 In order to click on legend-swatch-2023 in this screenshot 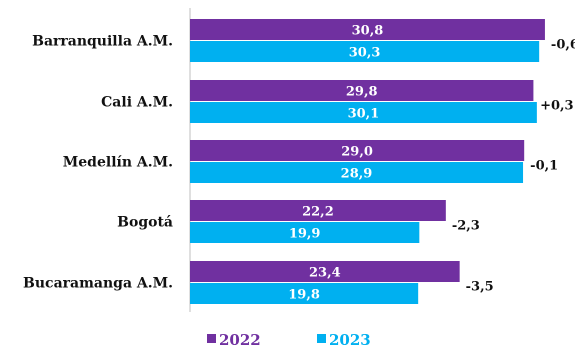, I will do `click(321, 338)`.